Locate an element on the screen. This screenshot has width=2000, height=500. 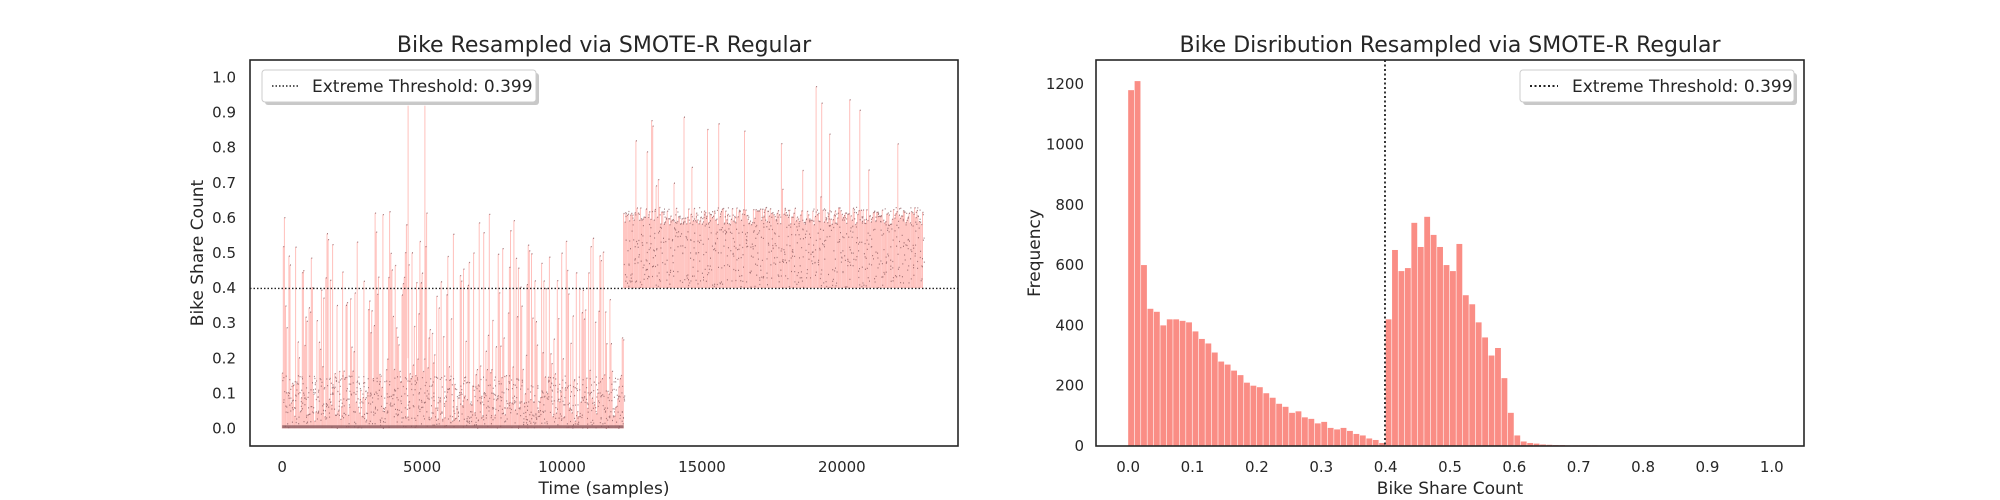
right-legend-box is located at coordinates (1657, 86).